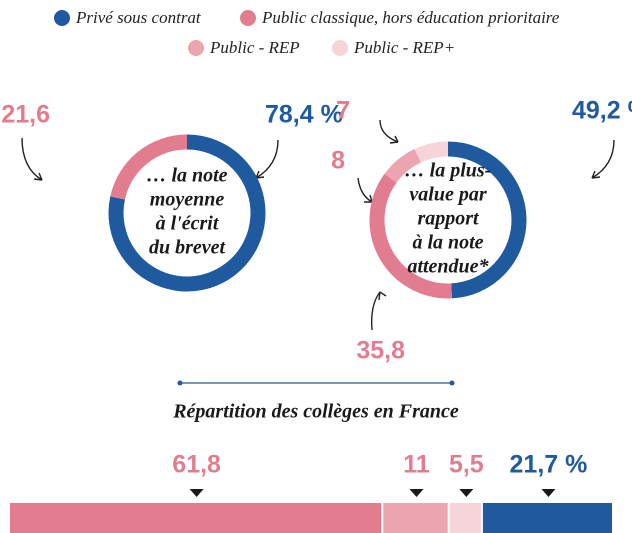 This screenshot has width=632, height=533. I want to click on legend-label: Public - REP+, so click(404, 47).